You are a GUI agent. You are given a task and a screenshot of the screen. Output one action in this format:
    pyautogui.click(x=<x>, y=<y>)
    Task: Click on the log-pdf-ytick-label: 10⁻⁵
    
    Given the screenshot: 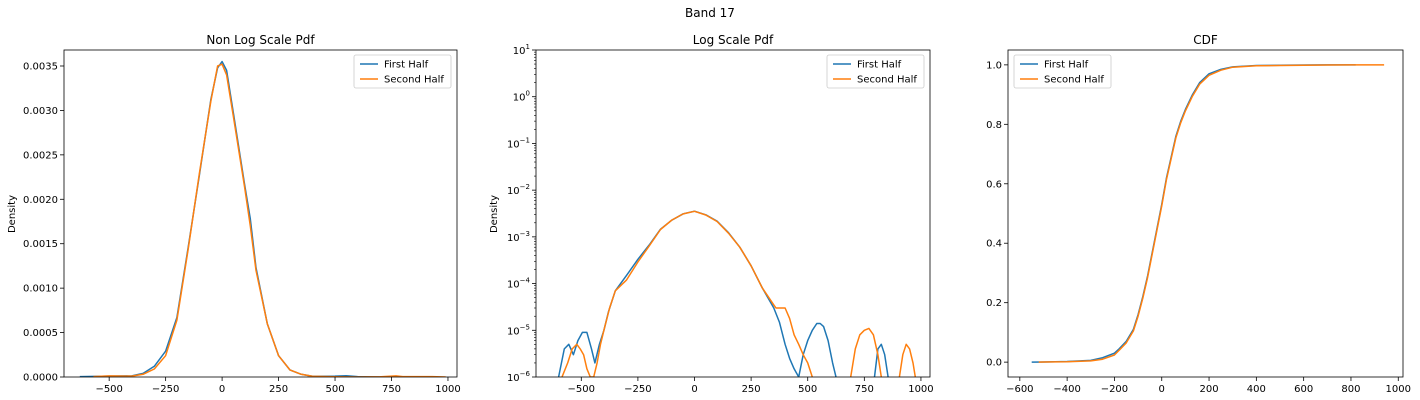 What is the action you would take?
    pyautogui.click(x=518, y=330)
    